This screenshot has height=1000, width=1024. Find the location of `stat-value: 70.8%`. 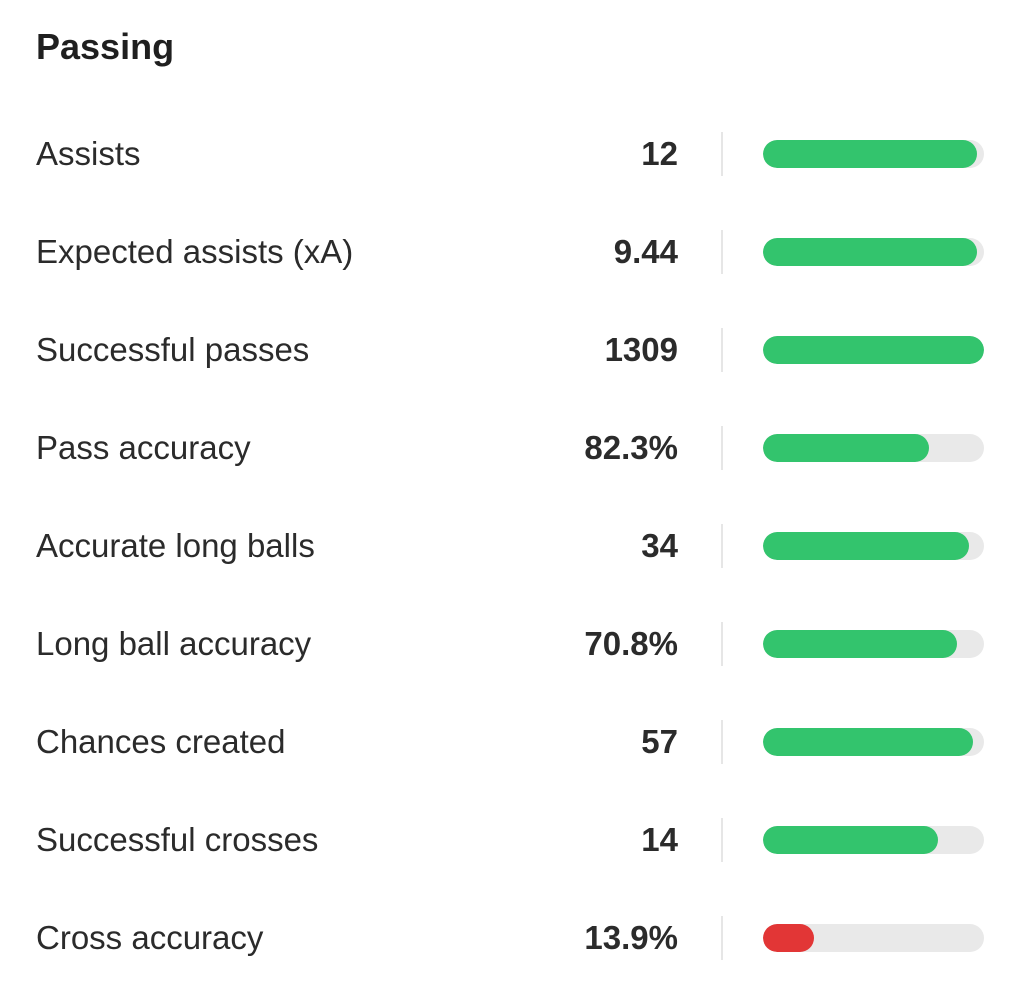

stat-value: 70.8% is located at coordinates (631, 643).